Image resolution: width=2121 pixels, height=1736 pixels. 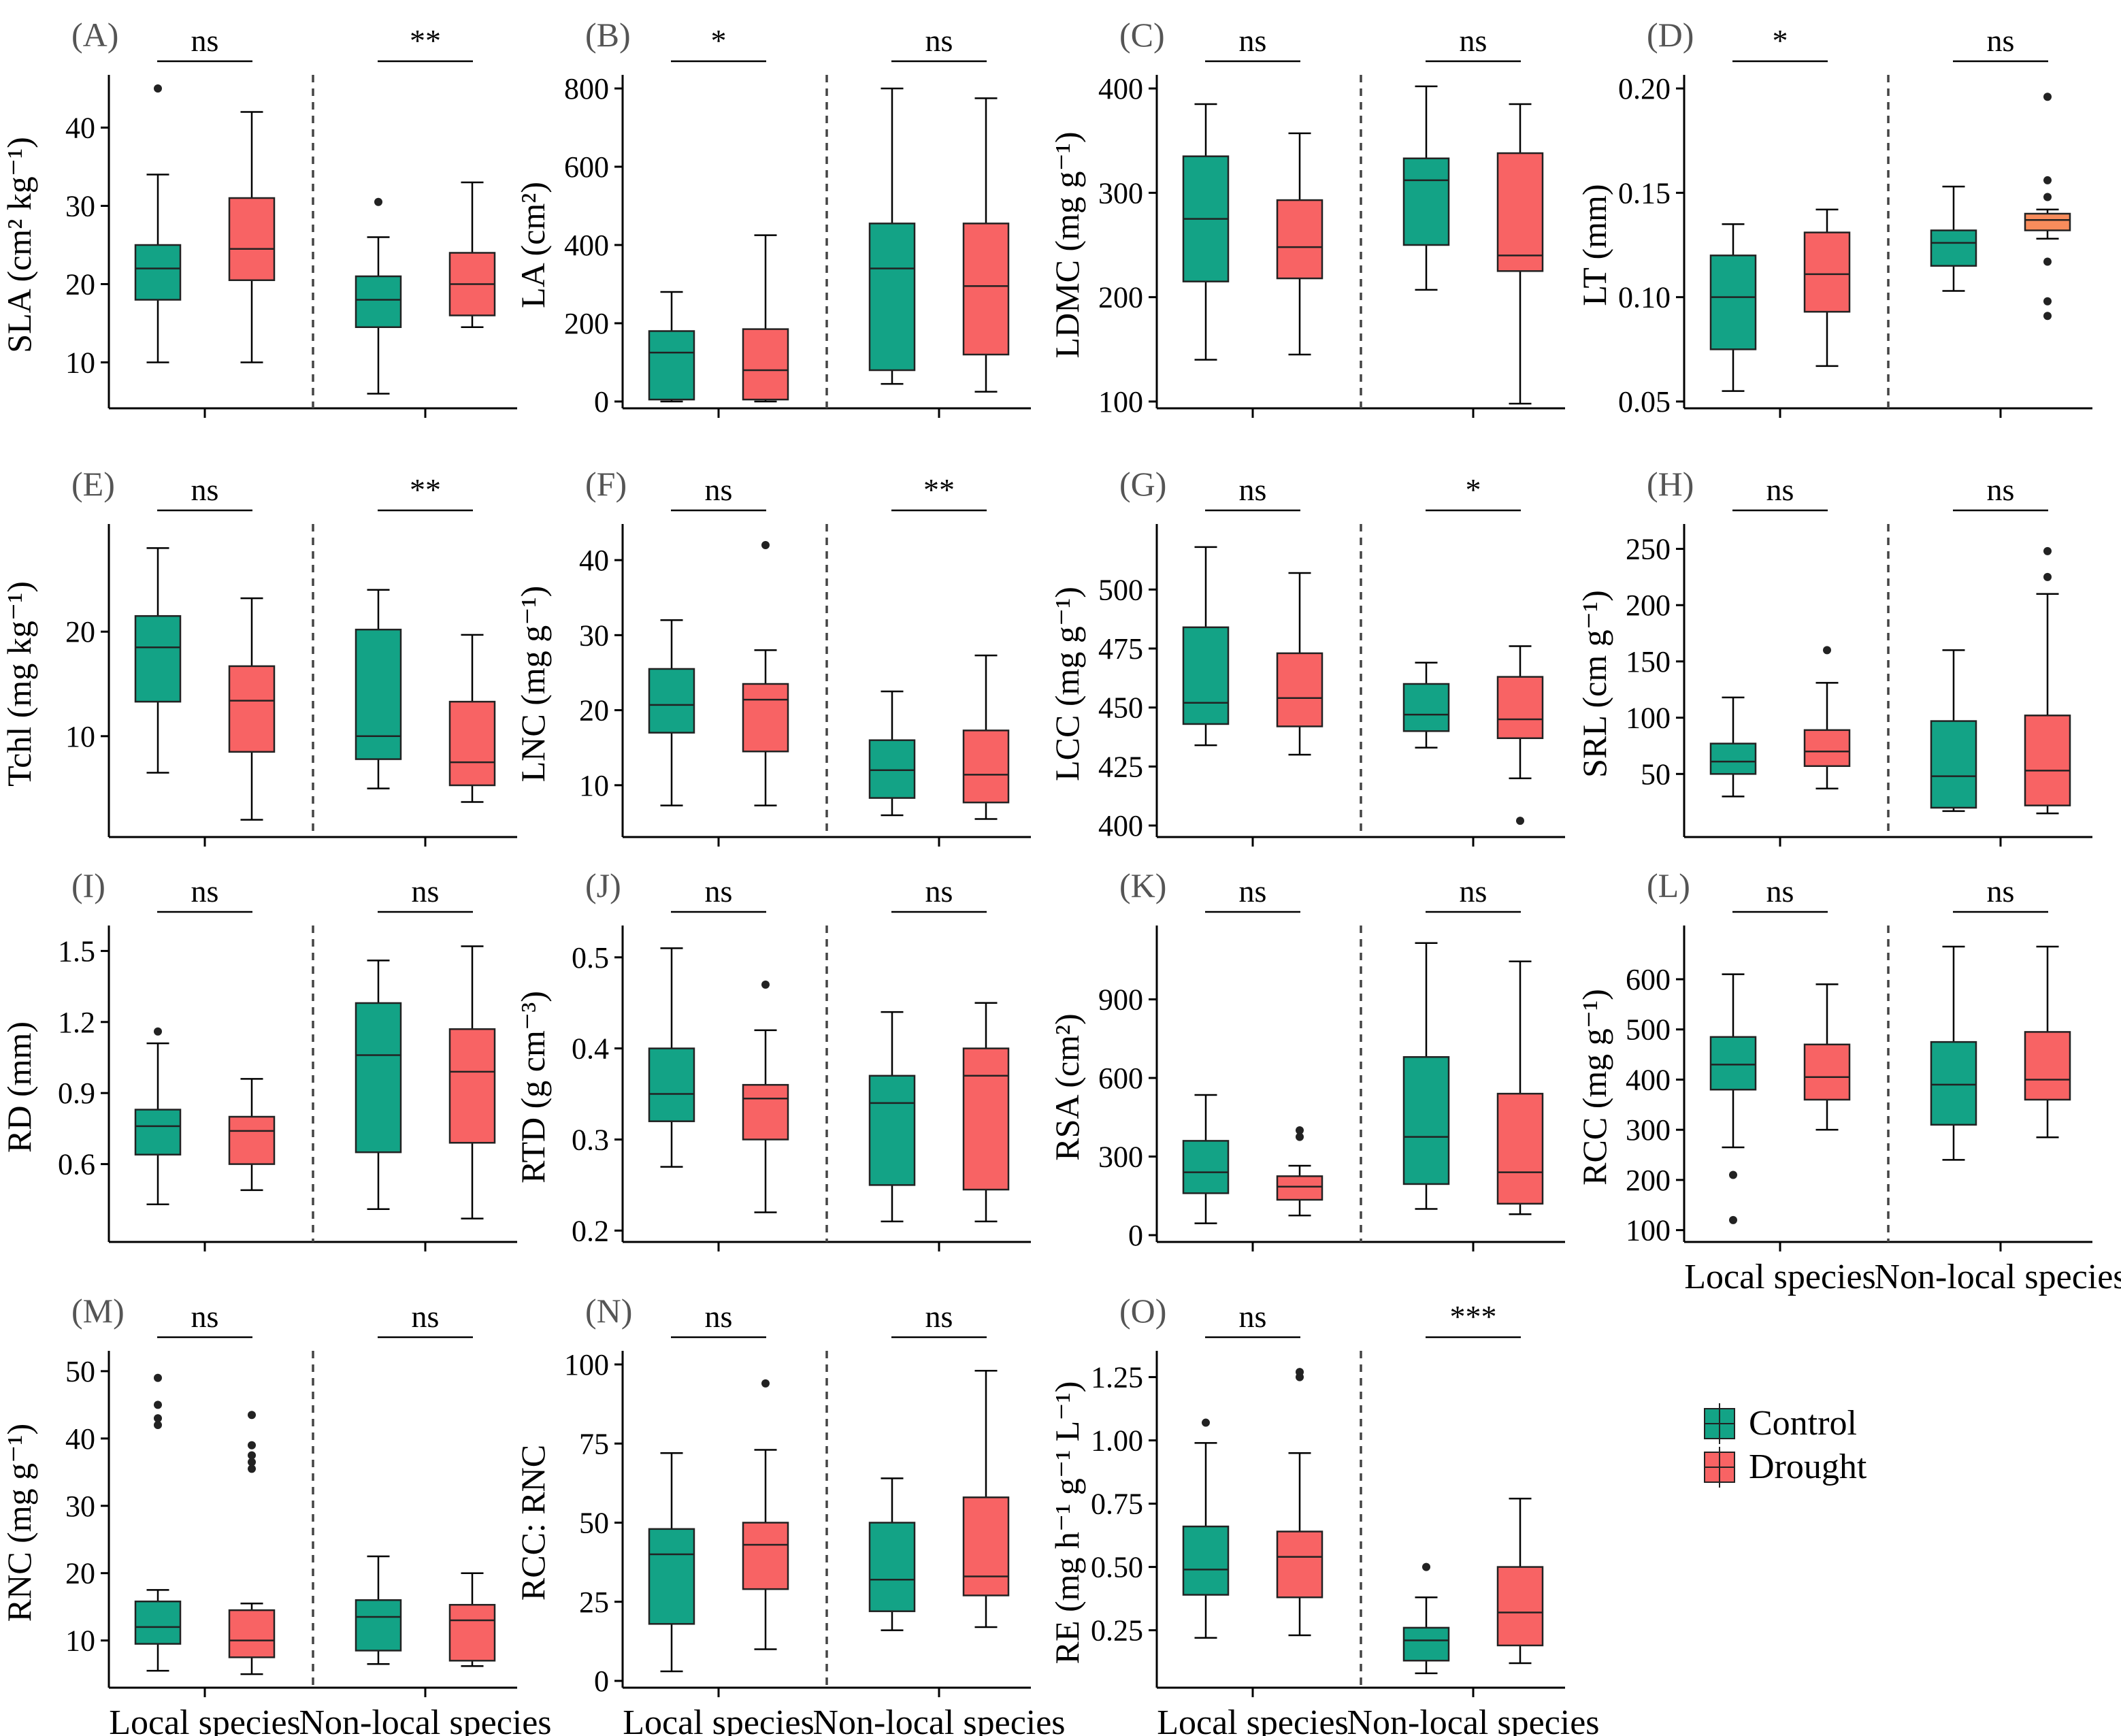 I want to click on panel-c: 100 200 300 400 LDMC (mg g⁻¹) (C) ns ns, so click(x=1306, y=217).